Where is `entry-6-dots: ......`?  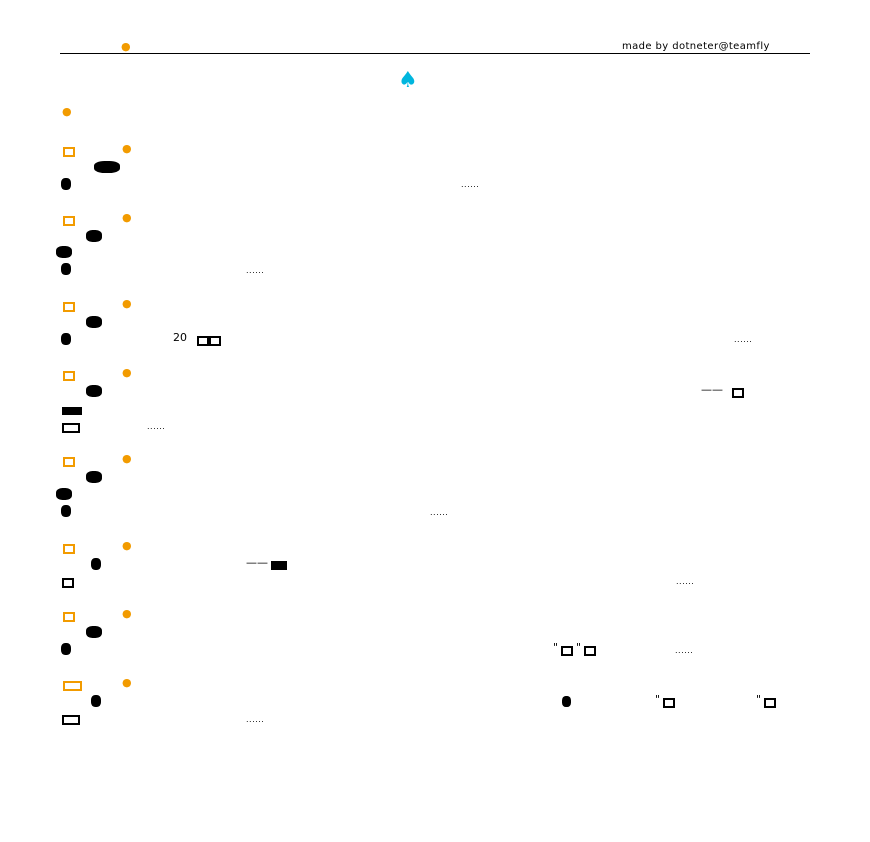
entry-6-dots: ...... is located at coordinates (685, 581).